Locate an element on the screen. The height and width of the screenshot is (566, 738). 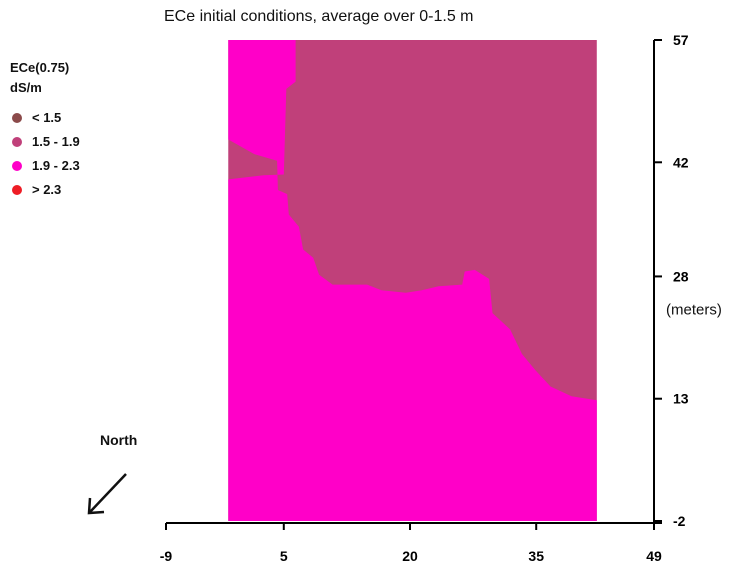
y-tick-label: -2 is located at coordinates (679, 521).